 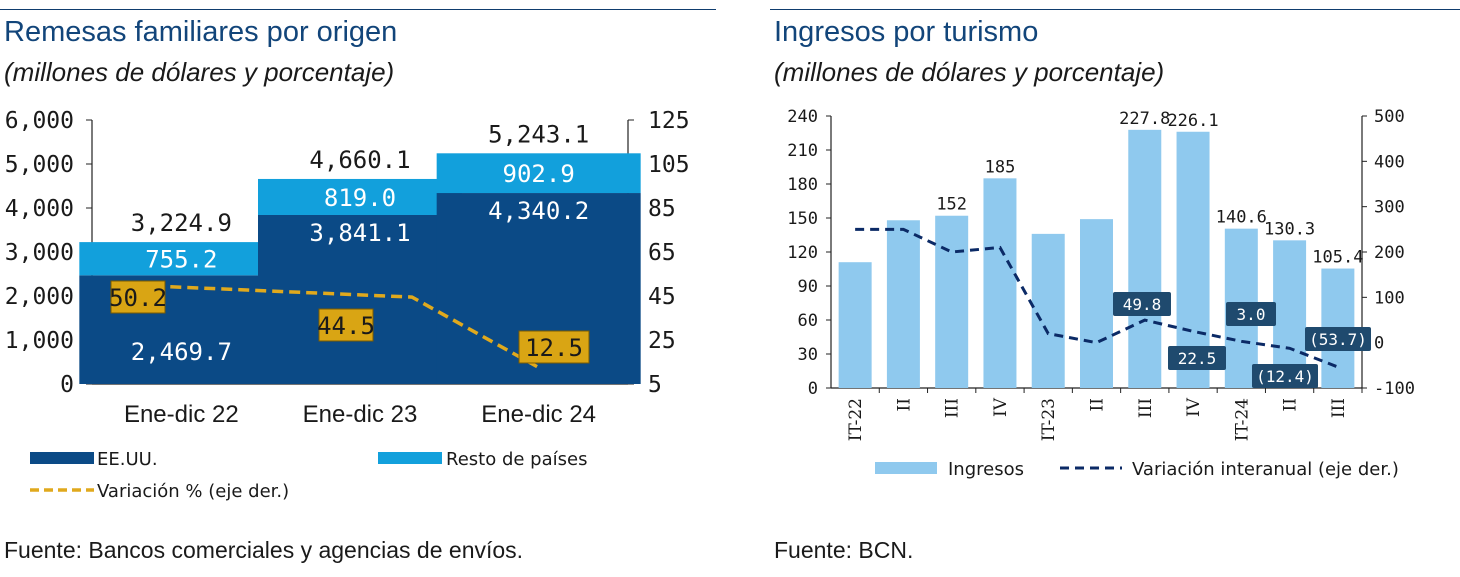 What do you see at coordinates (808, 287) in the screenshot?
I see `y-tick-label: 90` at bounding box center [808, 287].